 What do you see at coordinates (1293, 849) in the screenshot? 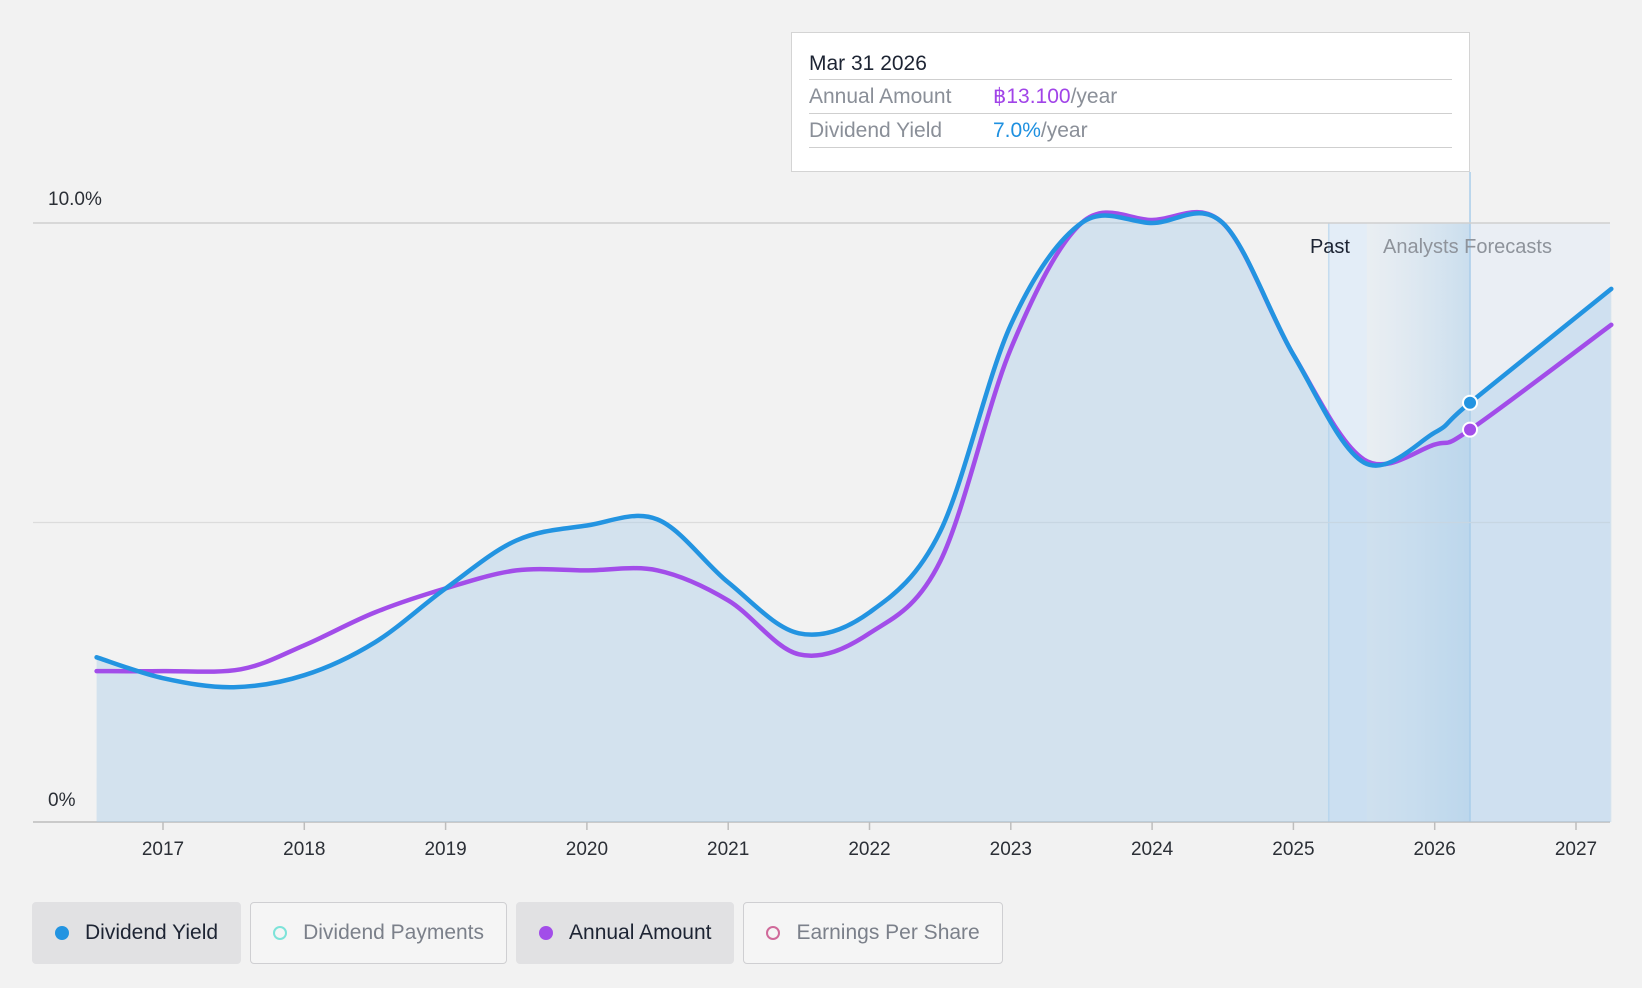
I see `x-tick-label-2025: 2025` at bounding box center [1293, 849].